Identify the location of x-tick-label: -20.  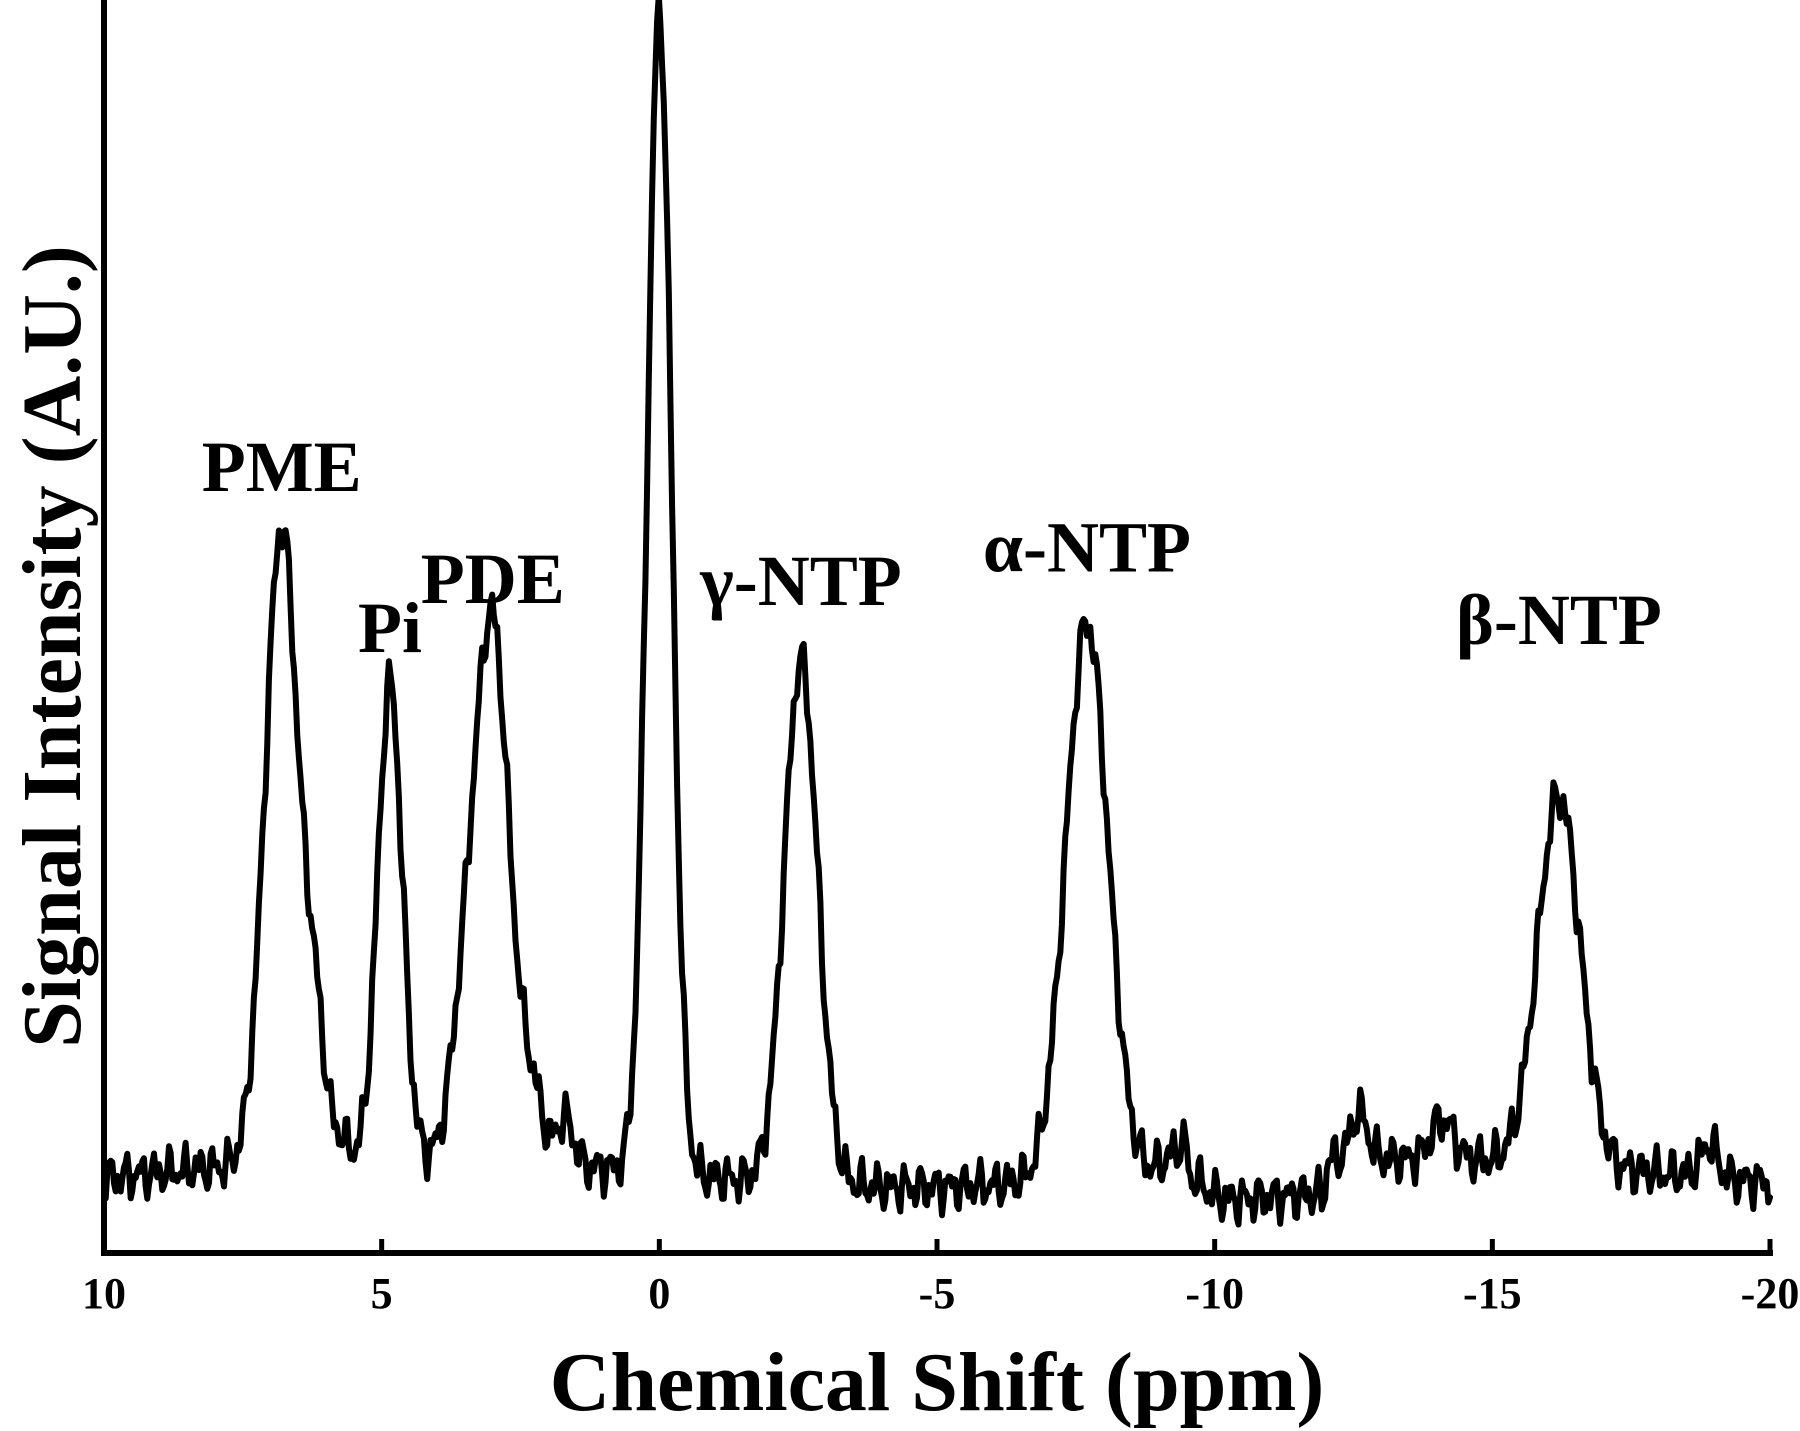
(1770, 1293).